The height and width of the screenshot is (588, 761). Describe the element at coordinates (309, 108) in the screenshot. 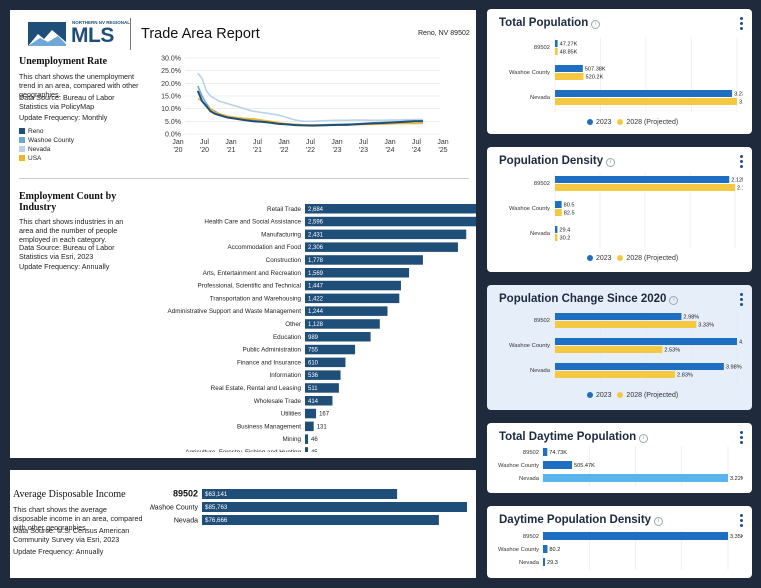

I see `series-line-reno` at that location.